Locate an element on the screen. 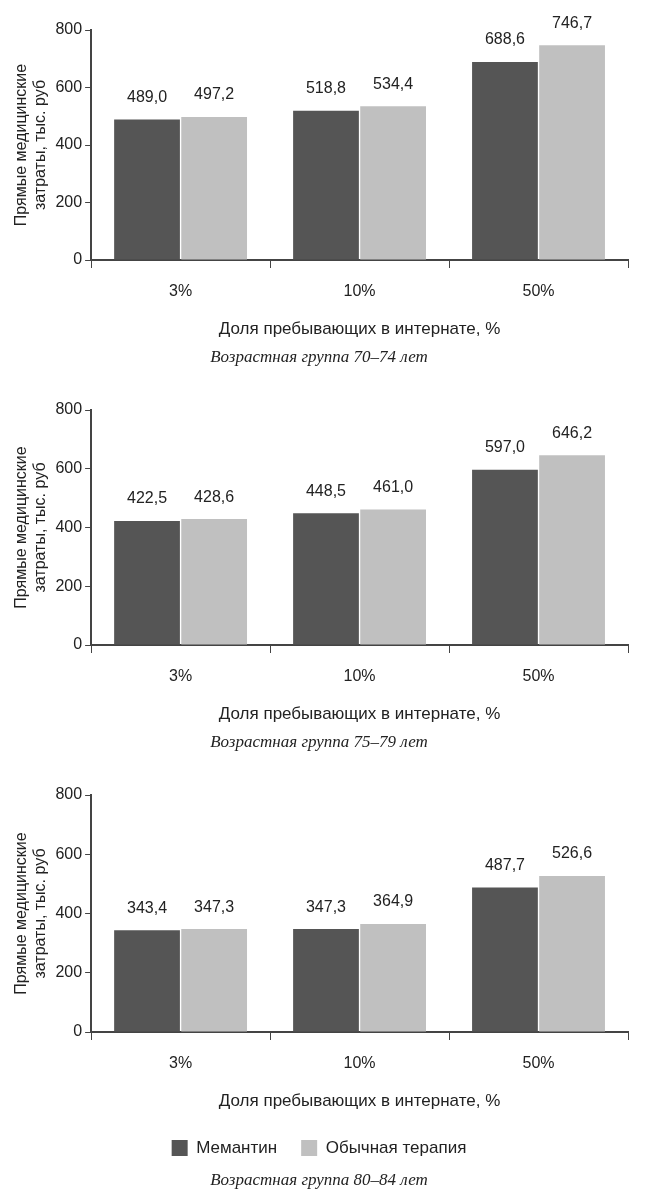 The width and height of the screenshot is (648, 1203). legend-label: Обычная терапия is located at coordinates (396, 1147).